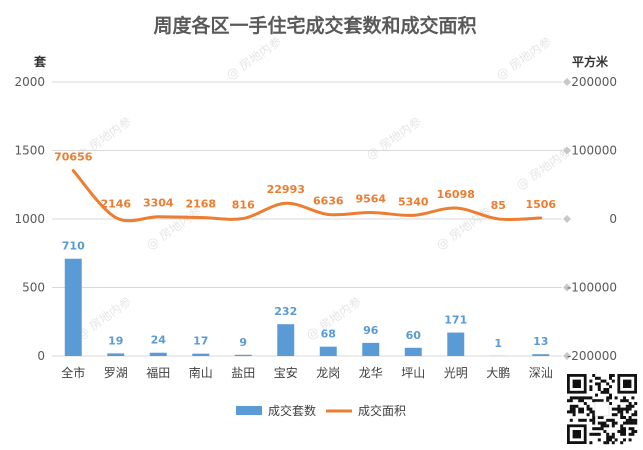 This screenshot has width=643, height=450. I want to click on chart-title: 周度各区一手住宅成交套数和成交面积, so click(314, 25).